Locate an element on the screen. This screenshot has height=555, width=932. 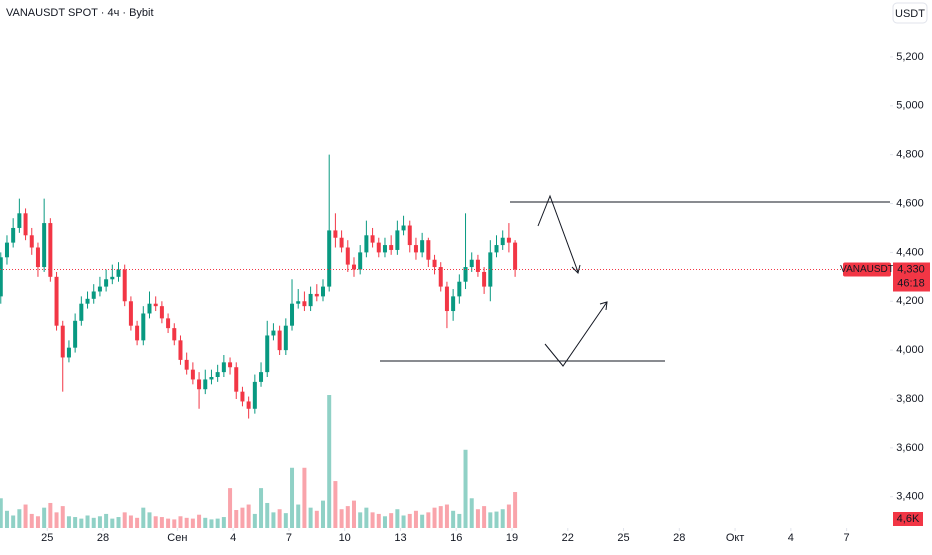
x-tick-label: 22 is located at coordinates (568, 538).